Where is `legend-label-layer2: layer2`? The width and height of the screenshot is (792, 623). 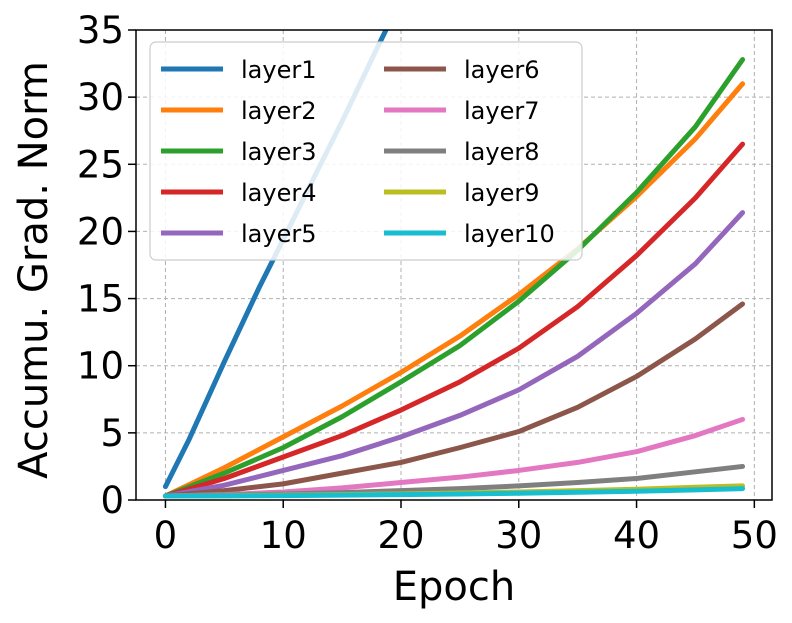
legend-label-layer2: layer2 is located at coordinates (278, 111).